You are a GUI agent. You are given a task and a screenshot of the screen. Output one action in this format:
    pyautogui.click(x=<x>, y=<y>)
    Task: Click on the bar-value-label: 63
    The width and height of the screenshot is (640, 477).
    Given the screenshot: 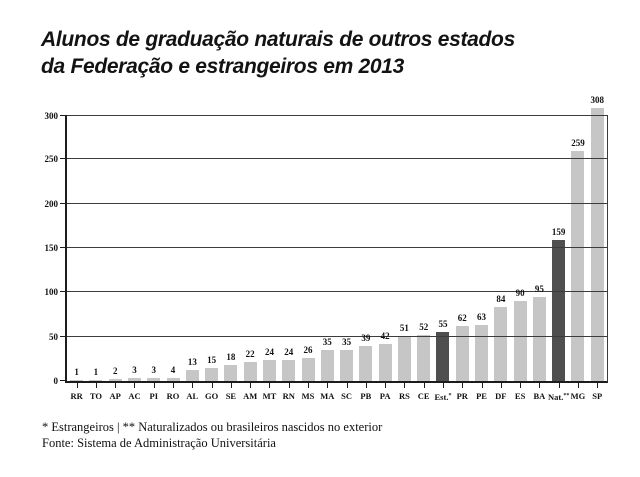 What is the action you would take?
    pyautogui.click(x=482, y=317)
    